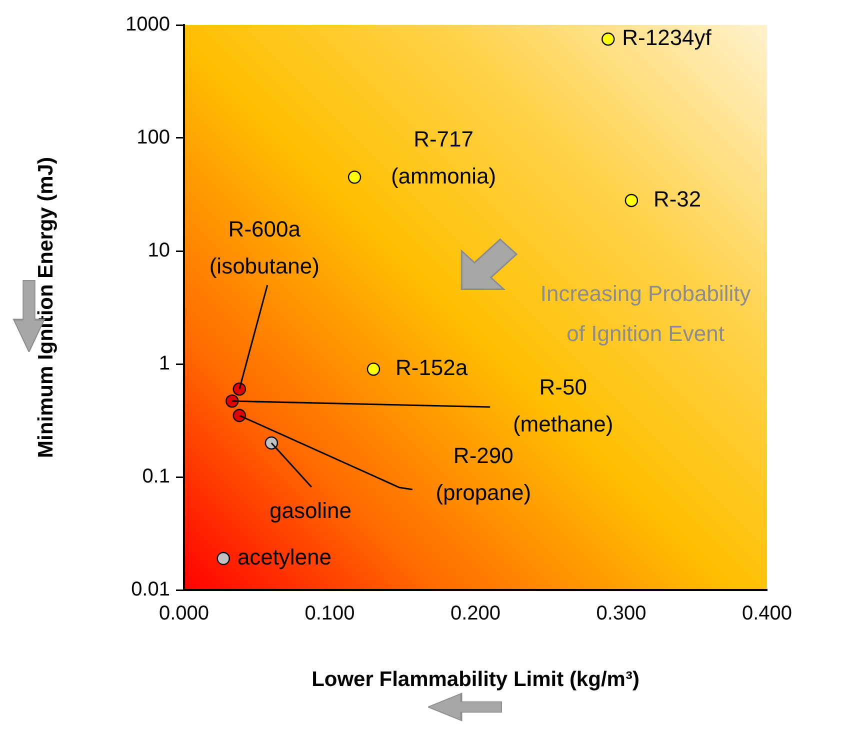  I want to click on annotation: acetylene, so click(284, 557).